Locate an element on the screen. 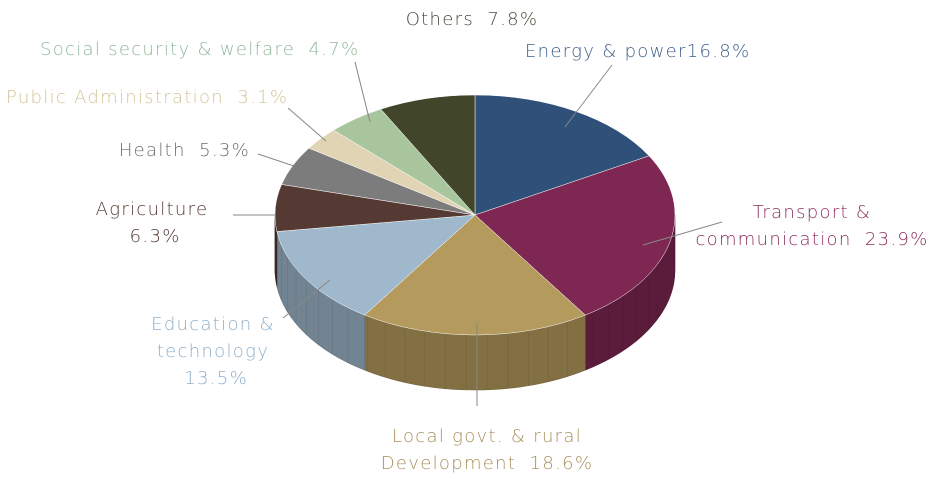 Image resolution: width=939 pixels, height=479 pixels. value-label: 7.8% is located at coordinates (513, 19).